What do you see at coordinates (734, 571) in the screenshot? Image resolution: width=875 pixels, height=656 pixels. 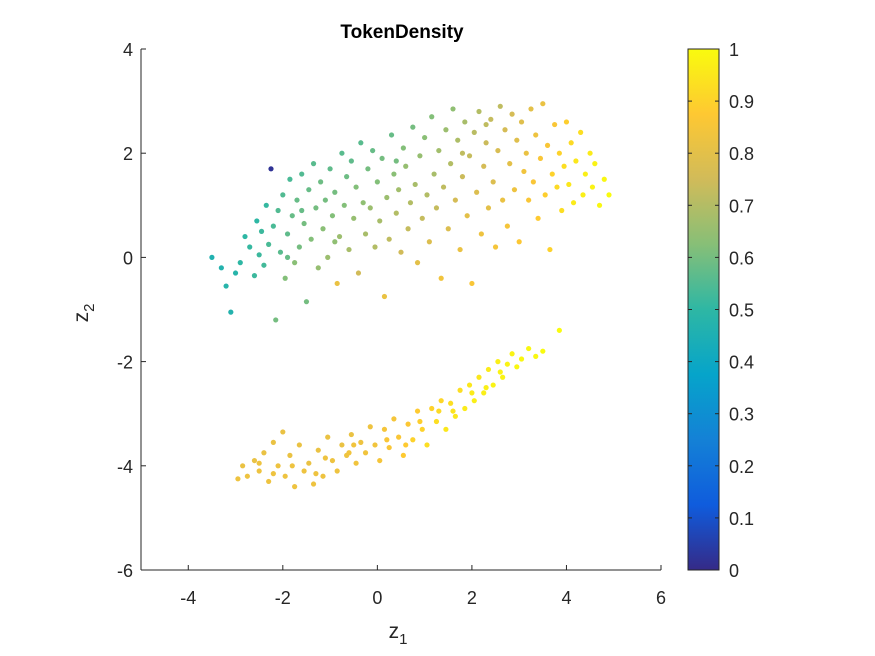 I see `colorbar-tick-label: 0` at bounding box center [734, 571].